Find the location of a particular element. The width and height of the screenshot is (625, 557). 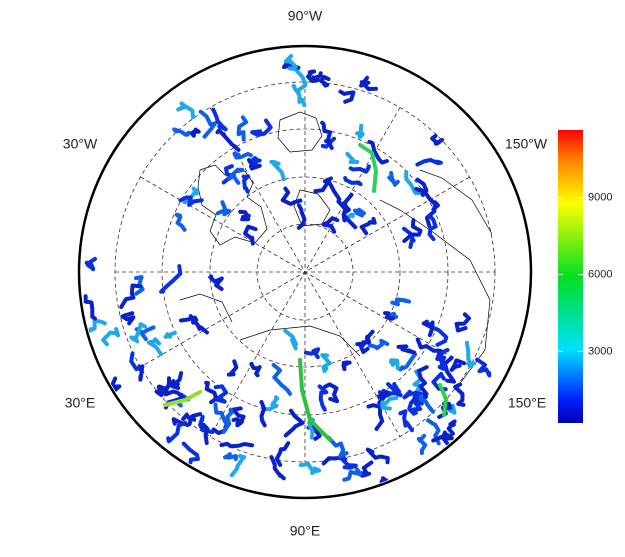

meridian-label: 90°W is located at coordinates (305, 16).